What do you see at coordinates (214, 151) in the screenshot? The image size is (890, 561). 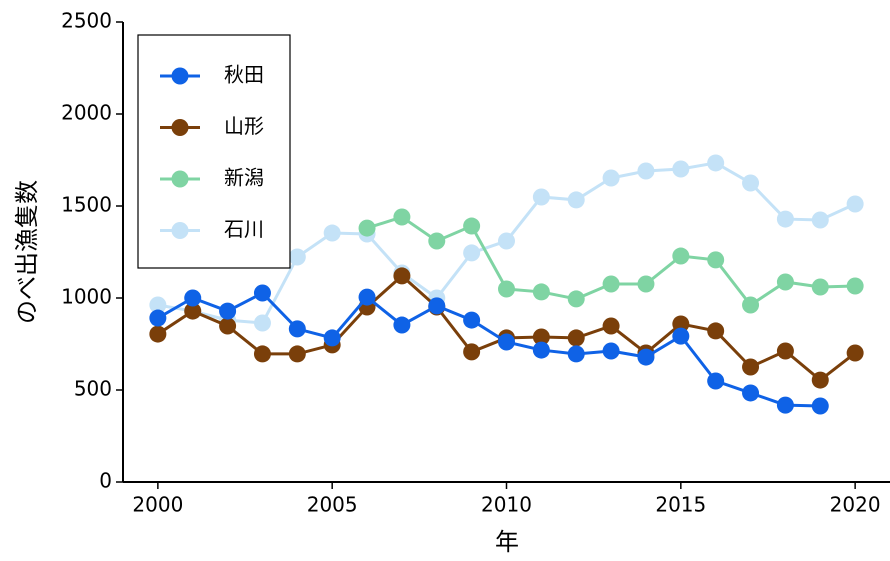 I see `legend-box` at bounding box center [214, 151].